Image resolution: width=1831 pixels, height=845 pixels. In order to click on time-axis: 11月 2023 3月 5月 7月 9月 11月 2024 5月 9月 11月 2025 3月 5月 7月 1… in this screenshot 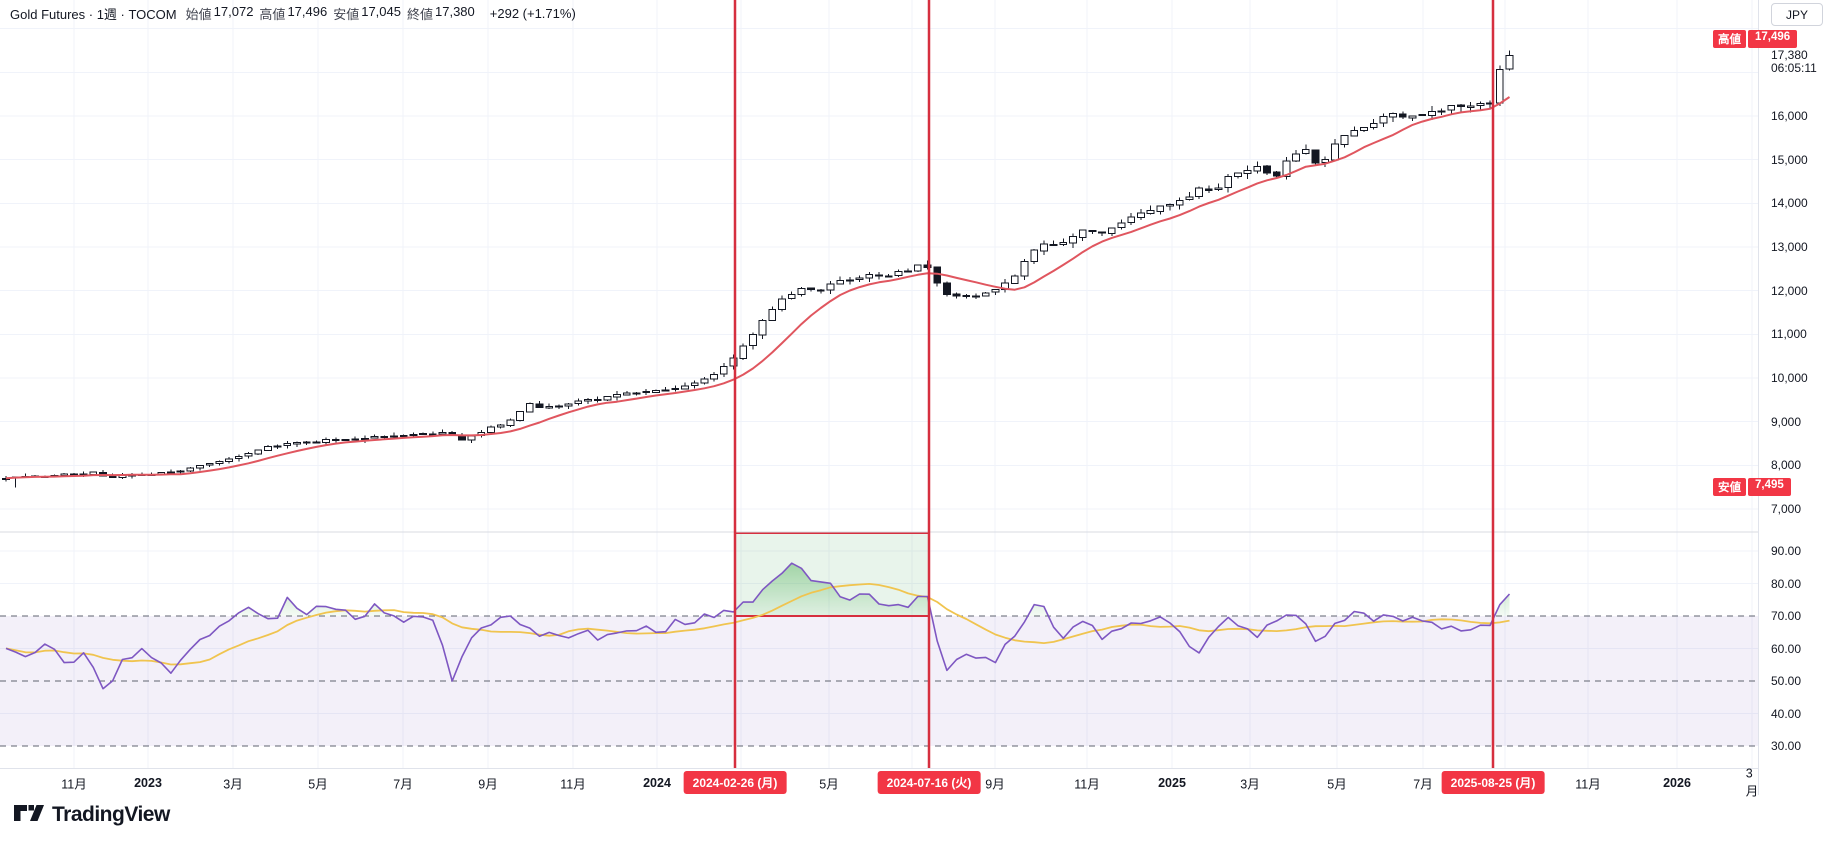, I will do `click(879, 782)`.